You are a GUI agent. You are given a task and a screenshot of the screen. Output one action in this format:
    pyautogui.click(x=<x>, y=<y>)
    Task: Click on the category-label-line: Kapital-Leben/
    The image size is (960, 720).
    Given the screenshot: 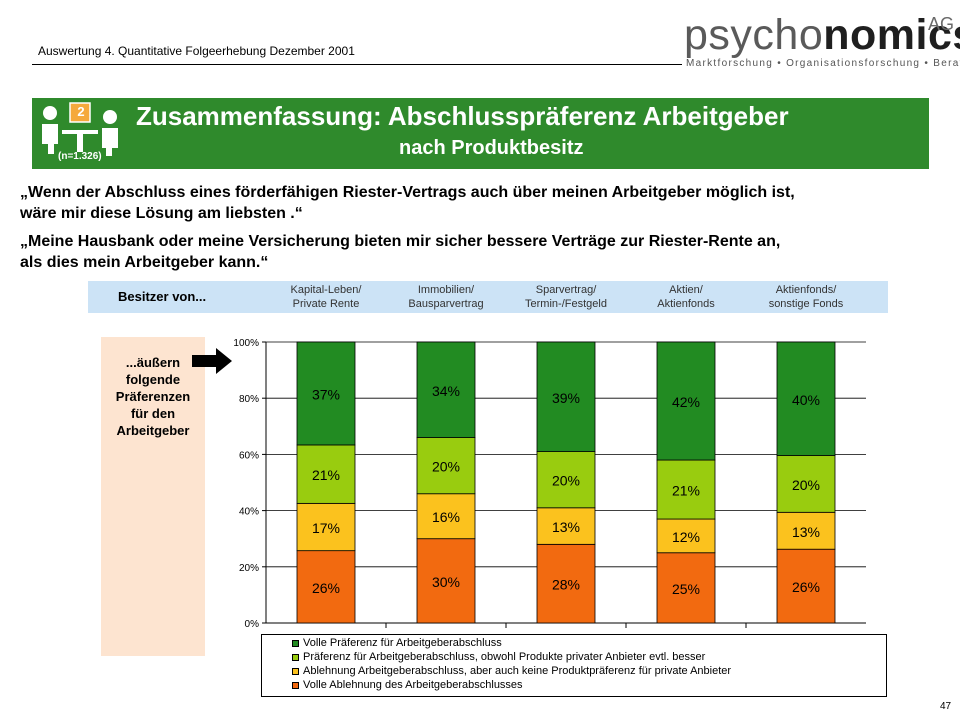 What is the action you would take?
    pyautogui.click(x=326, y=290)
    